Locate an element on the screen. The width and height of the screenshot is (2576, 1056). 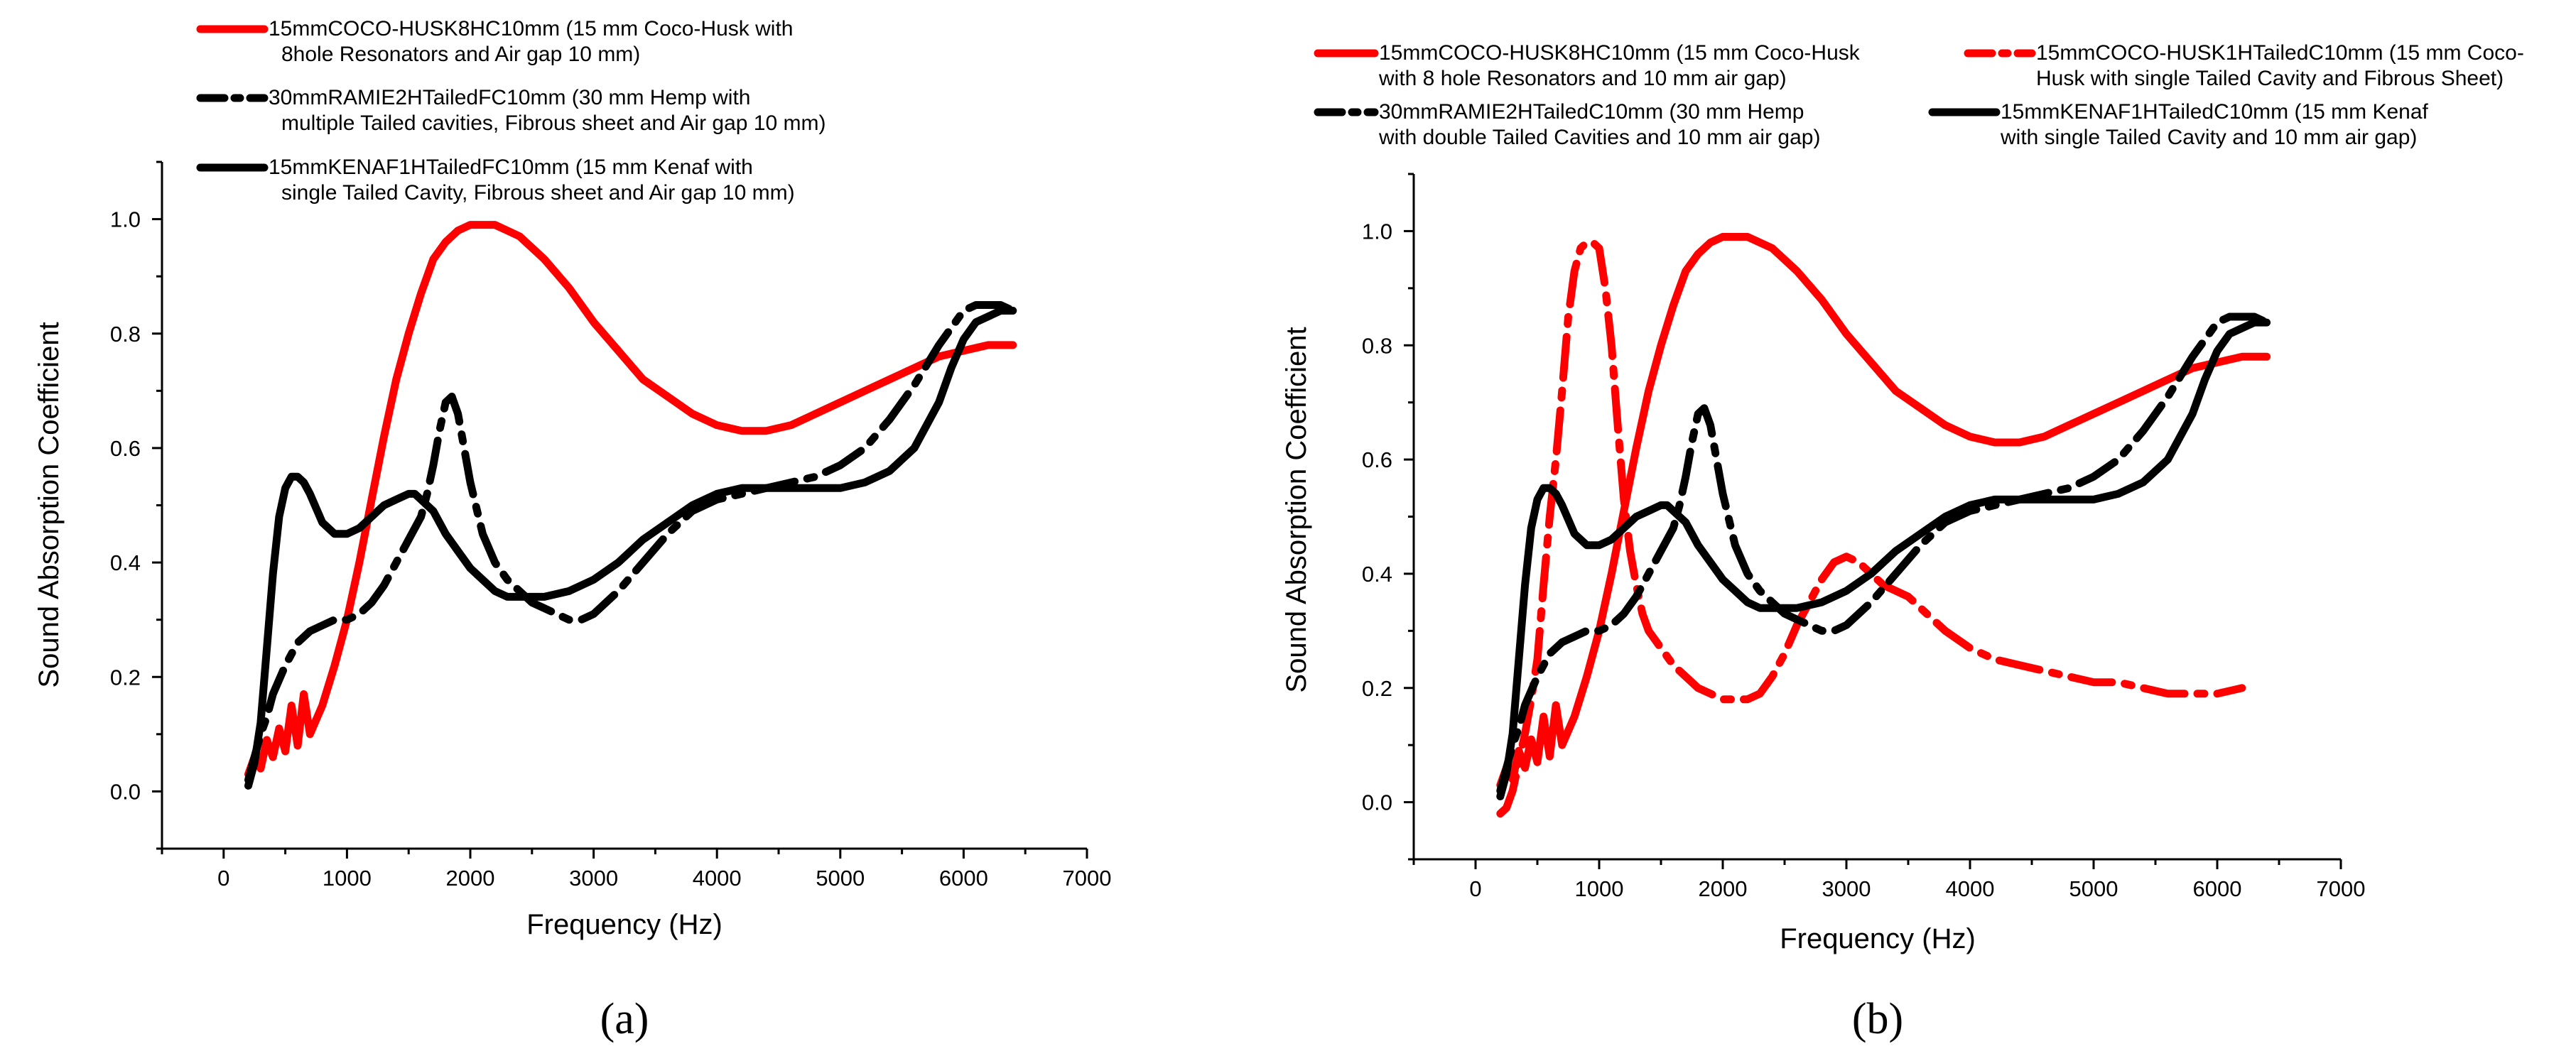
series-line-15mmKENAF1HTailedFC10mm is located at coordinates (630, 548).